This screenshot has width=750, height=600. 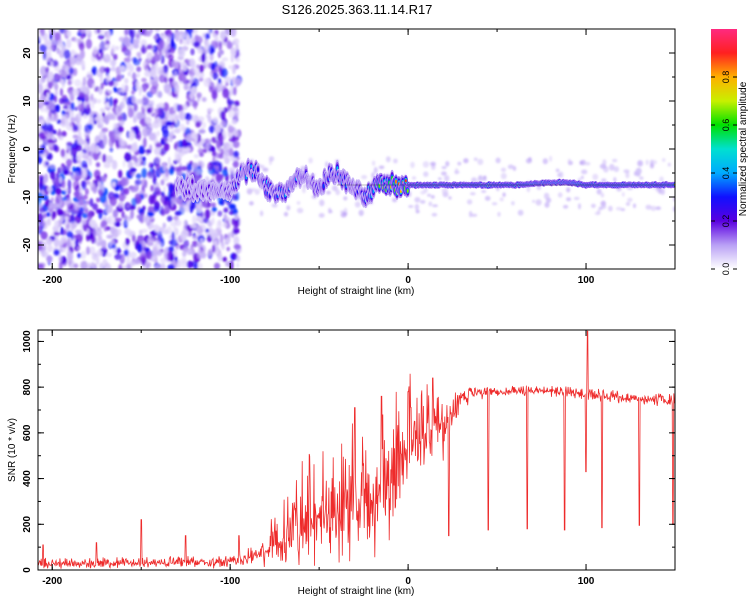 What do you see at coordinates (230, 280) in the screenshot?
I see `tick-label: -100` at bounding box center [230, 280].